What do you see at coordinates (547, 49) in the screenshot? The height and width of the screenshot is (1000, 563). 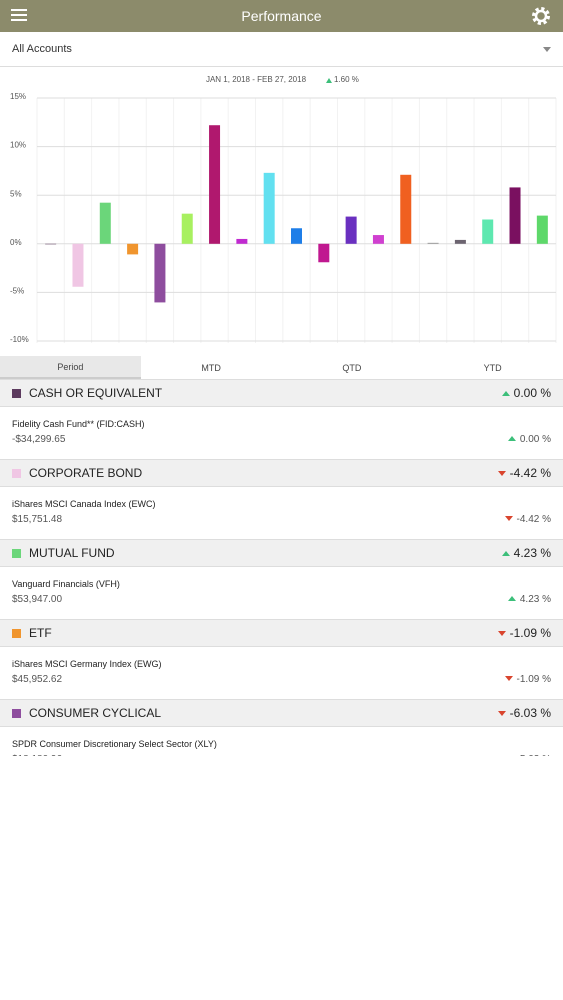 I see `dropdown-arrow` at bounding box center [547, 49].